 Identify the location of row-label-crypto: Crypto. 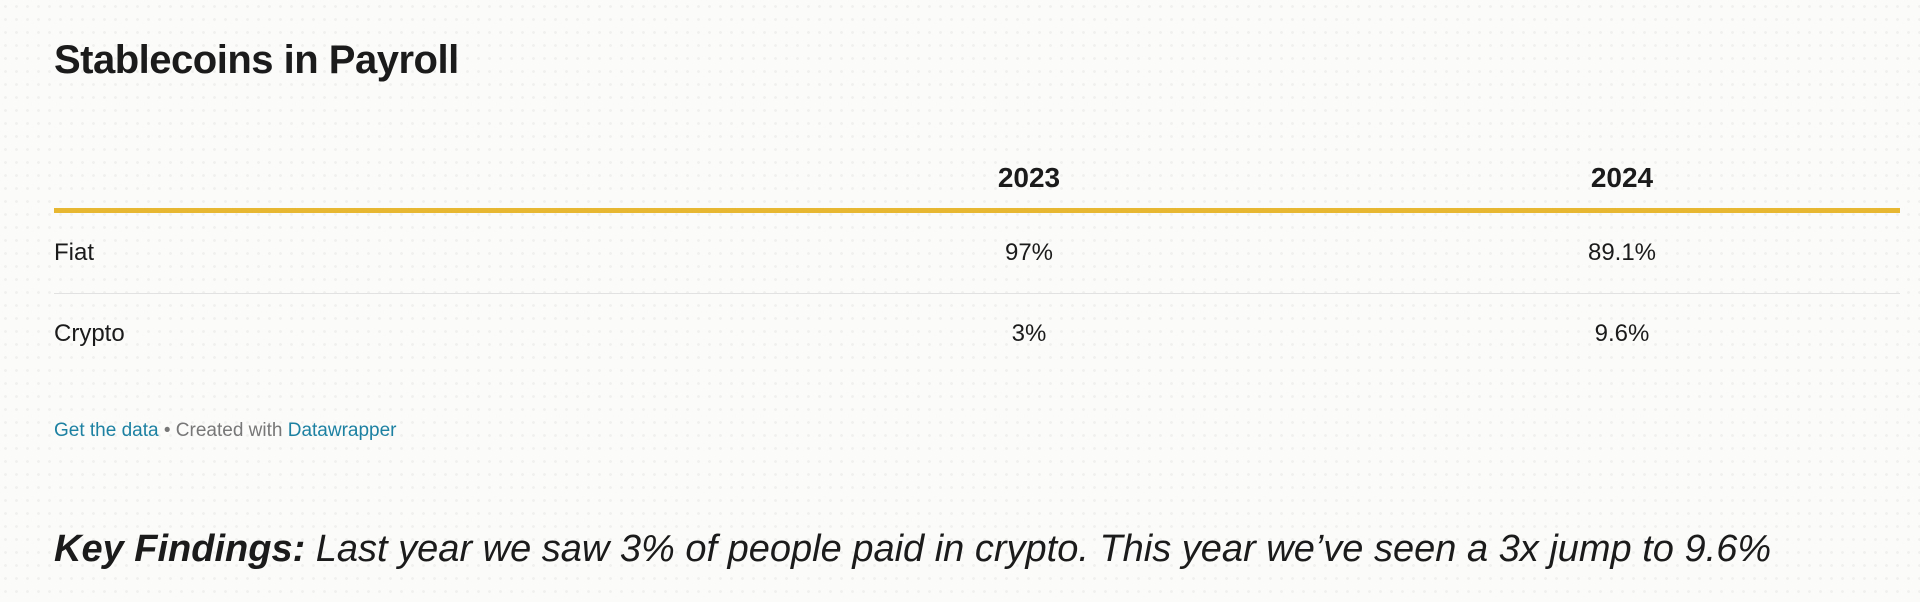
(89, 333).